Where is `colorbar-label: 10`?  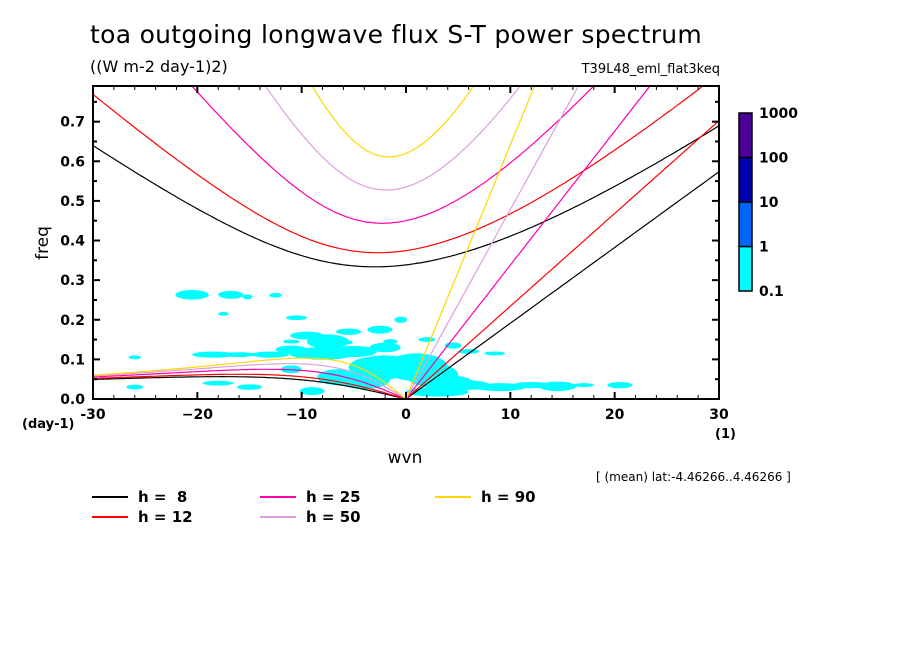
colorbar-label: 10 is located at coordinates (769, 203).